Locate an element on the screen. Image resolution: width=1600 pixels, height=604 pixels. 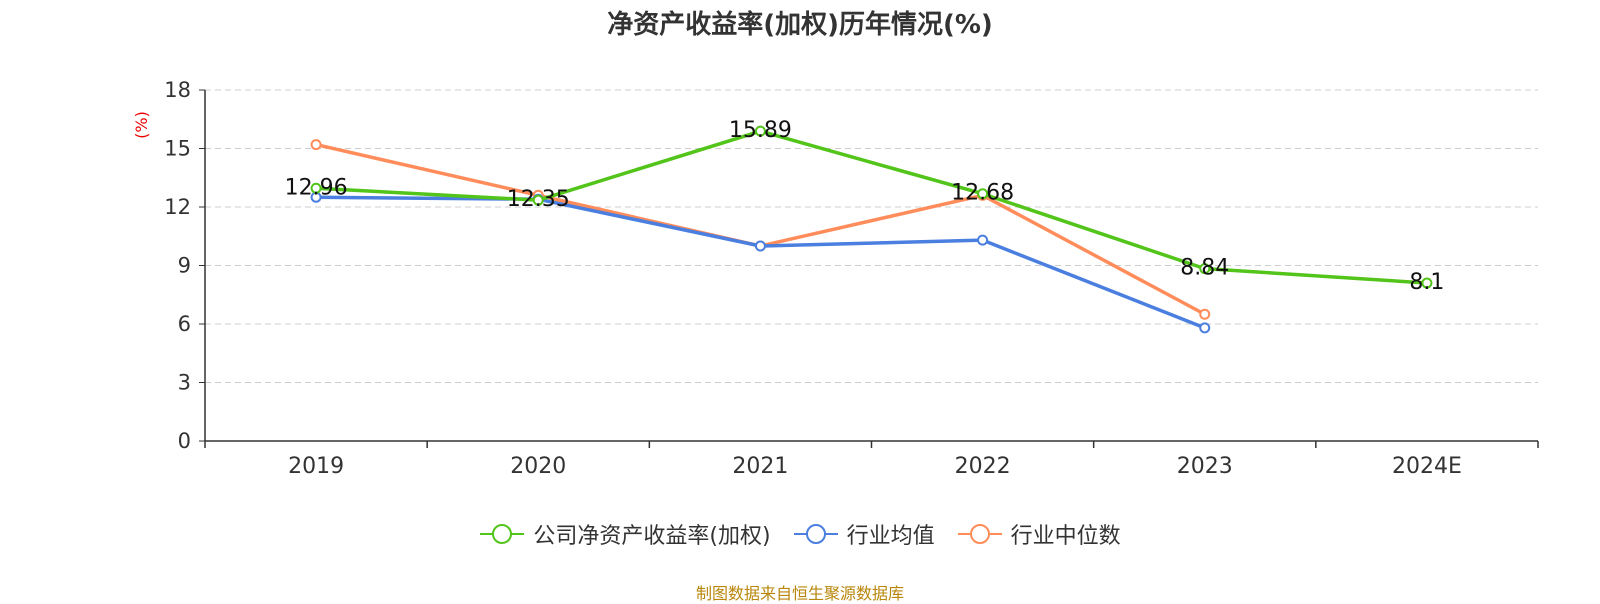
data-label: 8.84 is located at coordinates (1204, 268).